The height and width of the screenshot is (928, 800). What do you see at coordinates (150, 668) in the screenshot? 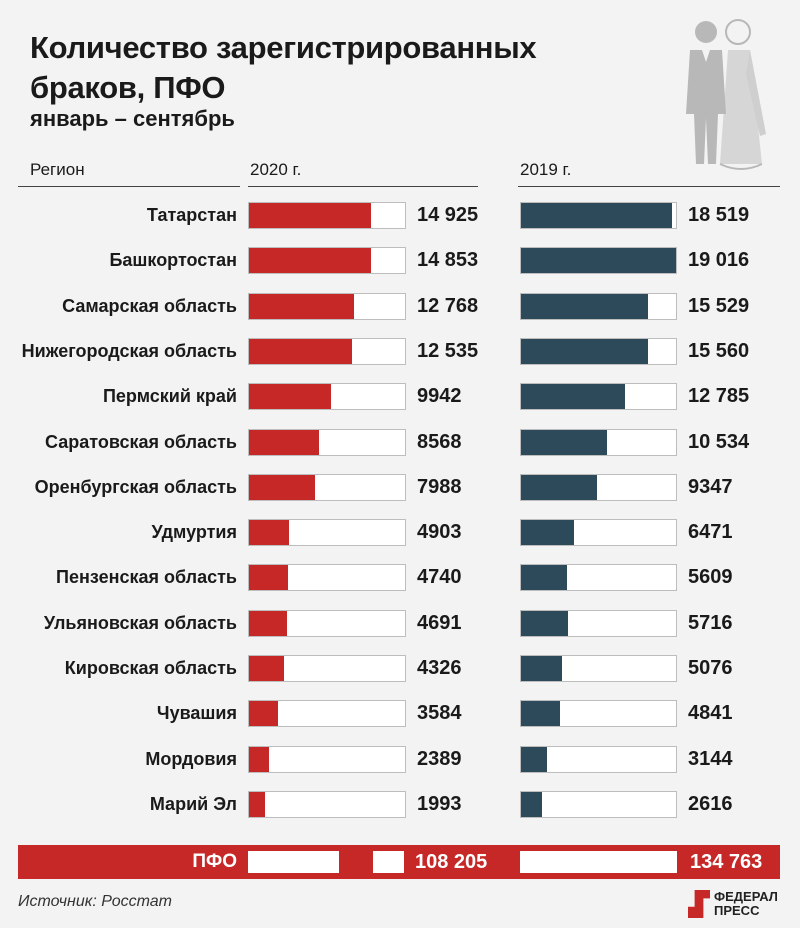
I see `region-label: Кировская область` at bounding box center [150, 668].